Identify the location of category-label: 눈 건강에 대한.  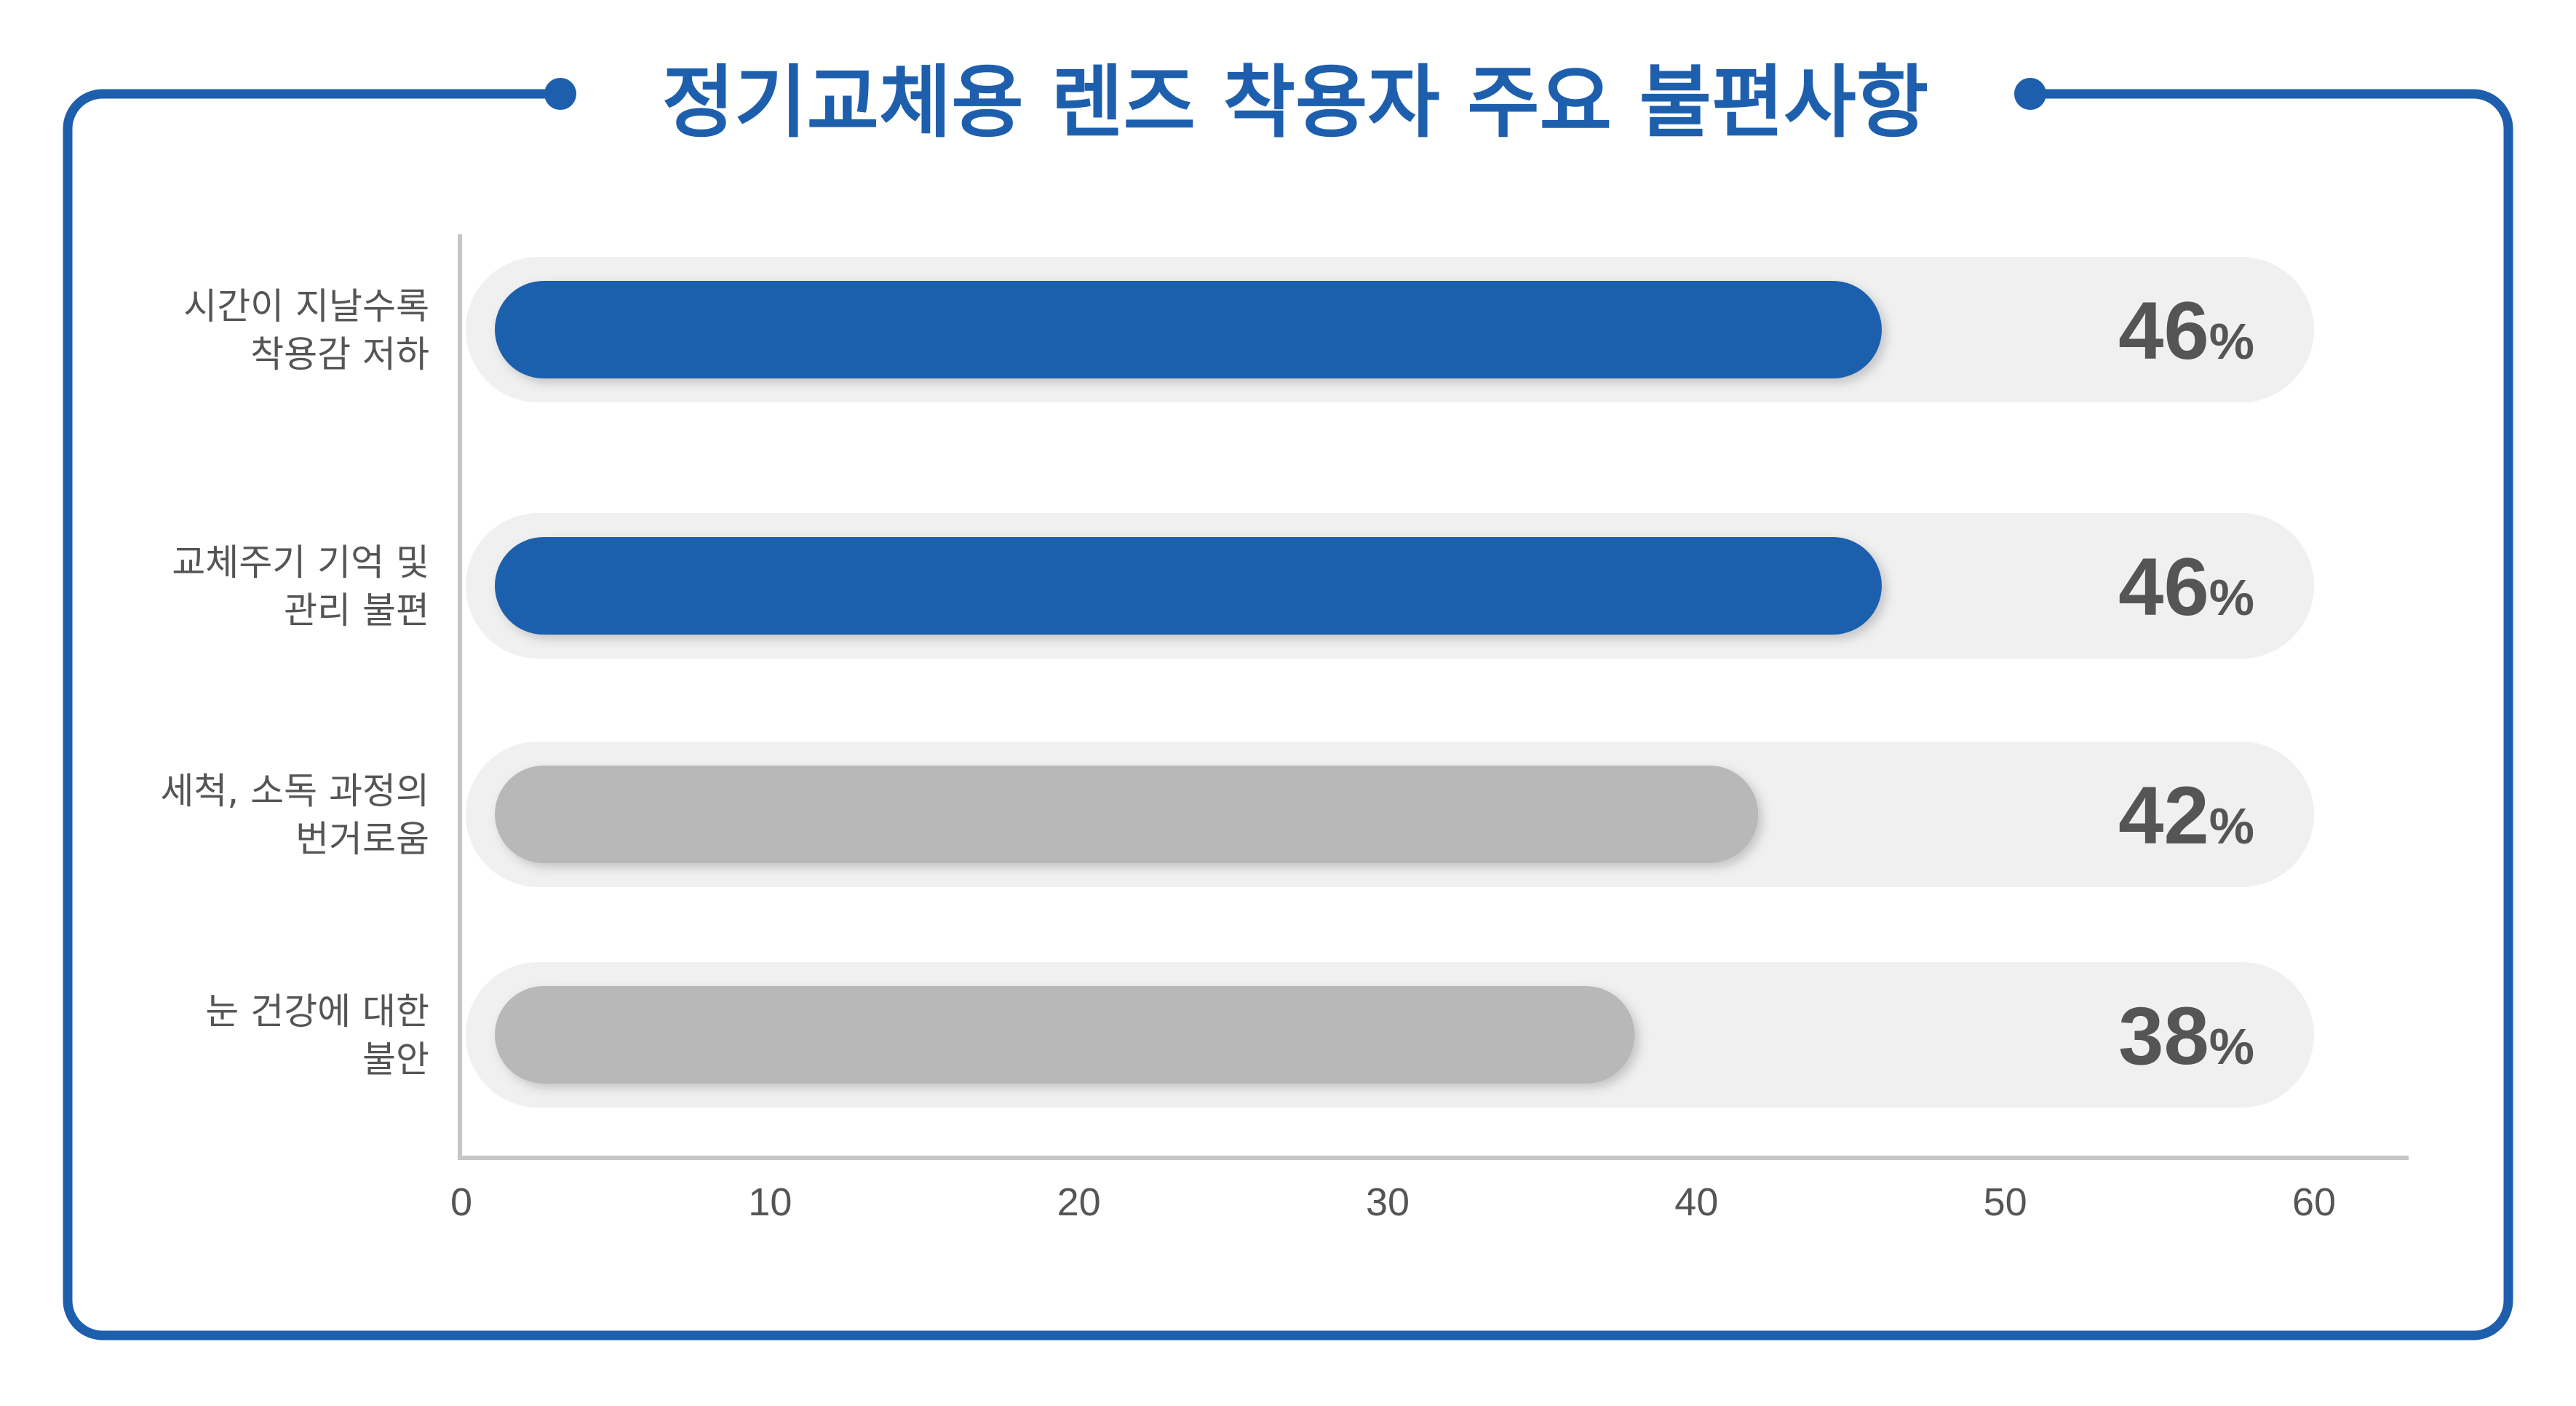
(317, 1011).